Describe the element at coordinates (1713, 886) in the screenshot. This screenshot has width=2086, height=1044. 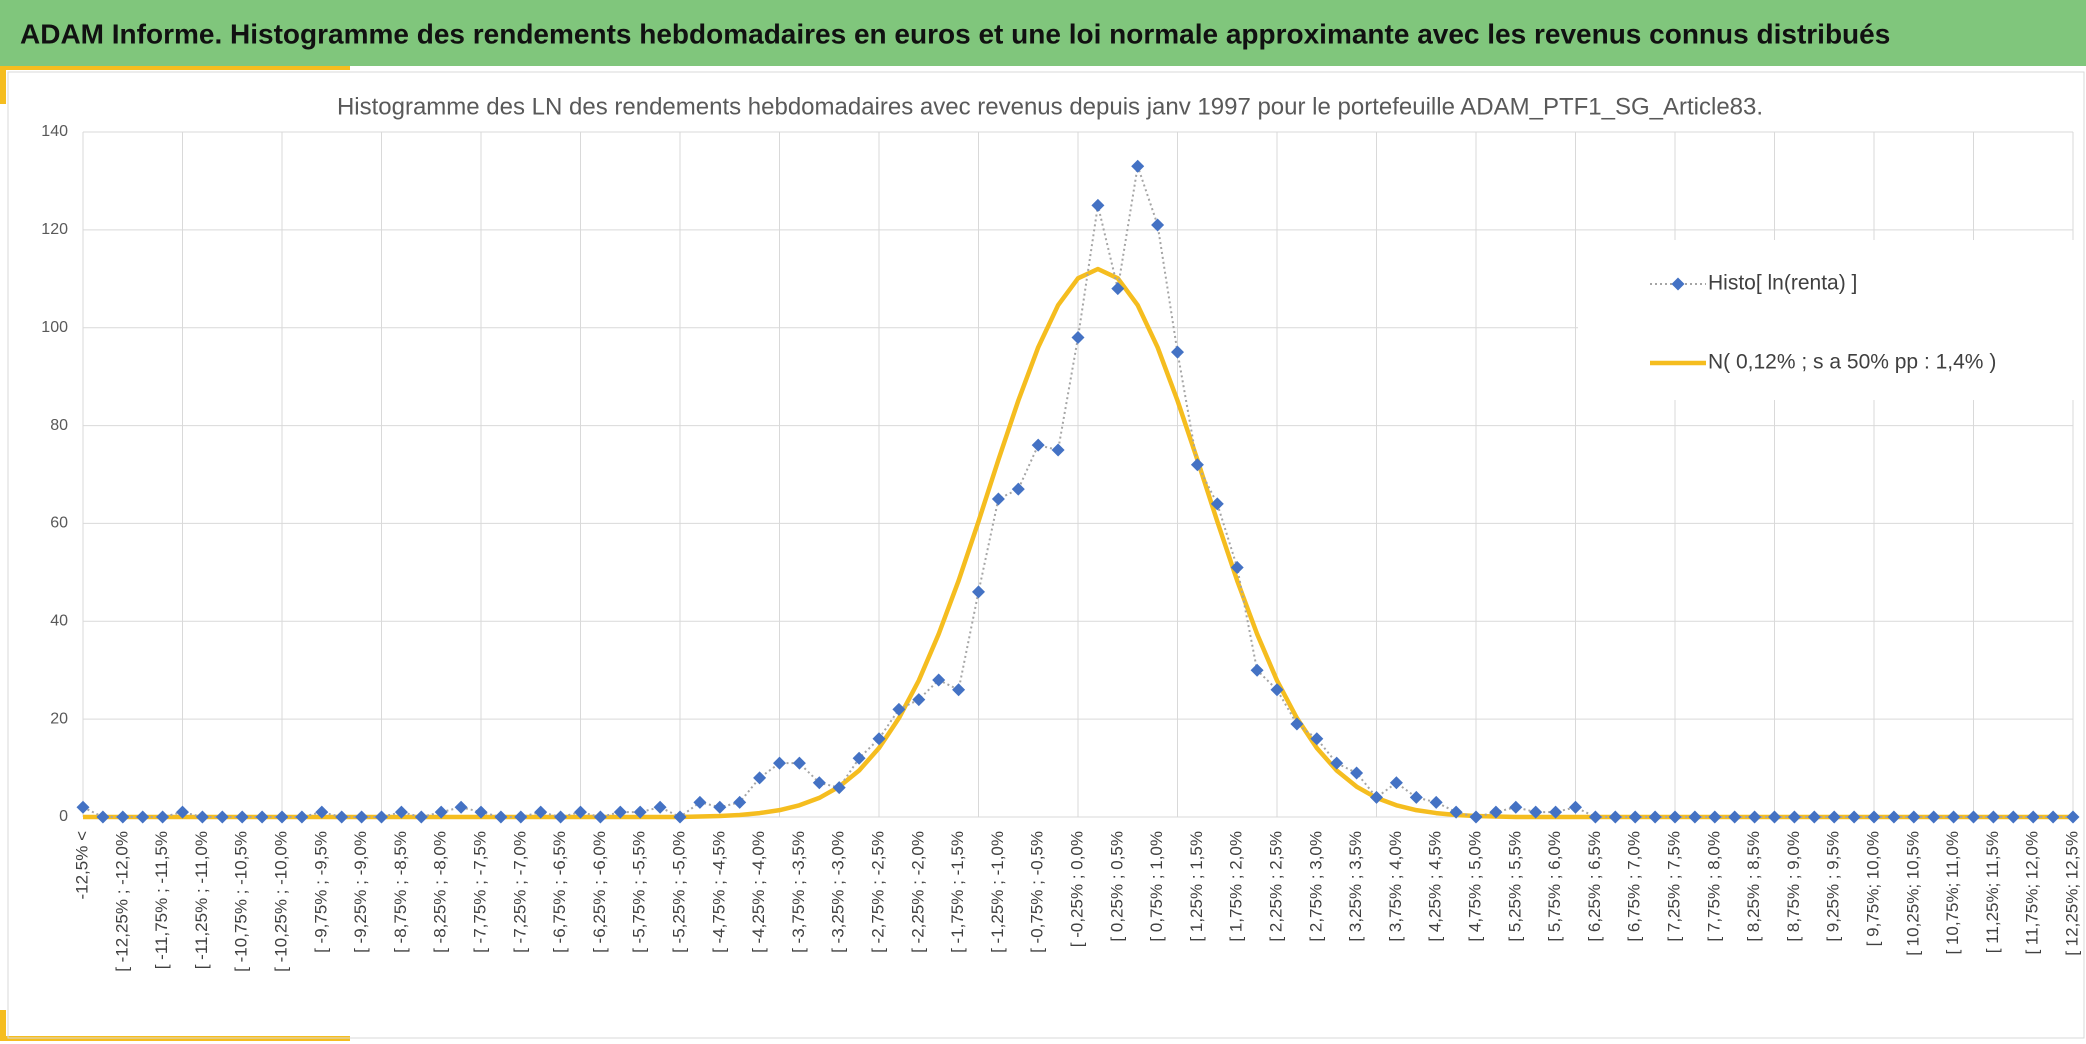
I see `x-tick-label: [ 7,75% ; 8,0%` at that location.